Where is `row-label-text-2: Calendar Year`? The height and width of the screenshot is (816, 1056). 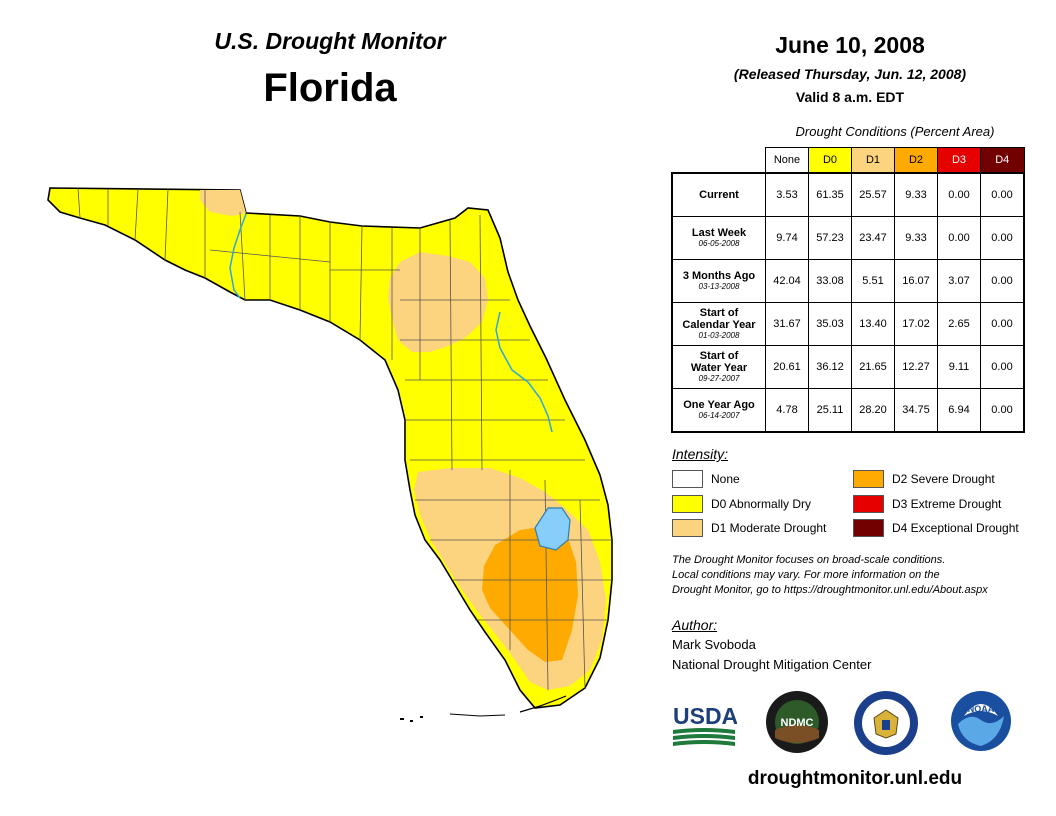 row-label-text-2: Calendar Year is located at coordinates (719, 325).